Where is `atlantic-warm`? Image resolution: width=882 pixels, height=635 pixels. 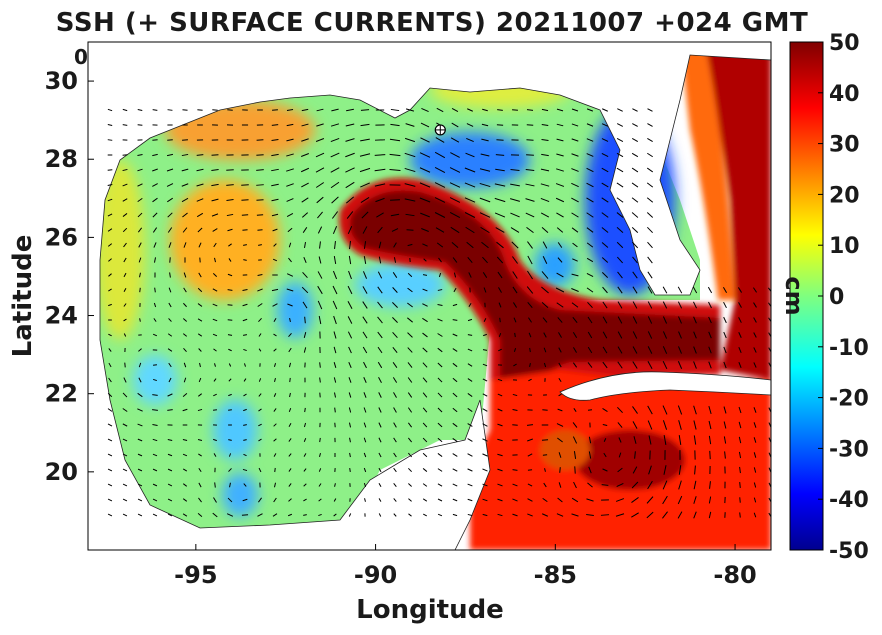 atlantic-warm is located at coordinates (735, 211).